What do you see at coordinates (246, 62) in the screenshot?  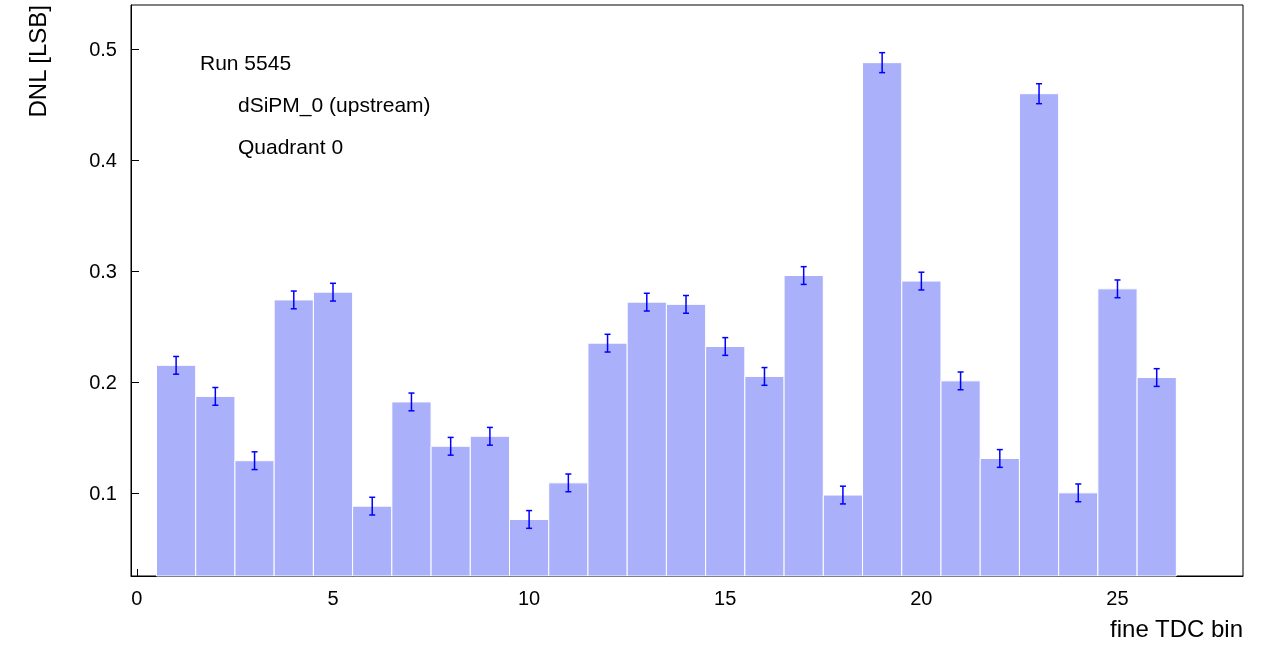 I see `annotation: Run 5545` at bounding box center [246, 62].